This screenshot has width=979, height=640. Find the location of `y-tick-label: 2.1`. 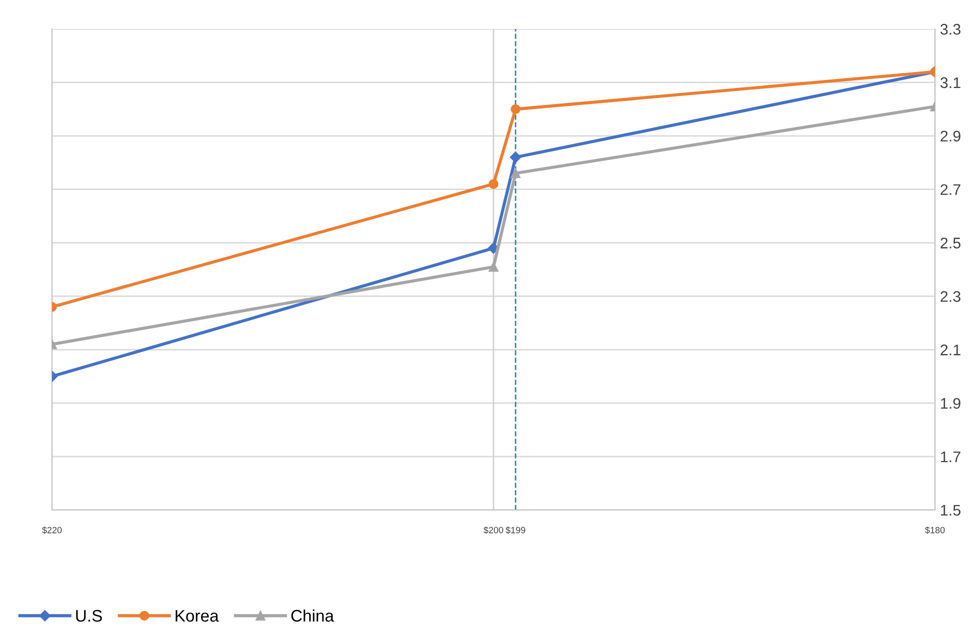

y-tick-label: 2.1 is located at coordinates (950, 350).